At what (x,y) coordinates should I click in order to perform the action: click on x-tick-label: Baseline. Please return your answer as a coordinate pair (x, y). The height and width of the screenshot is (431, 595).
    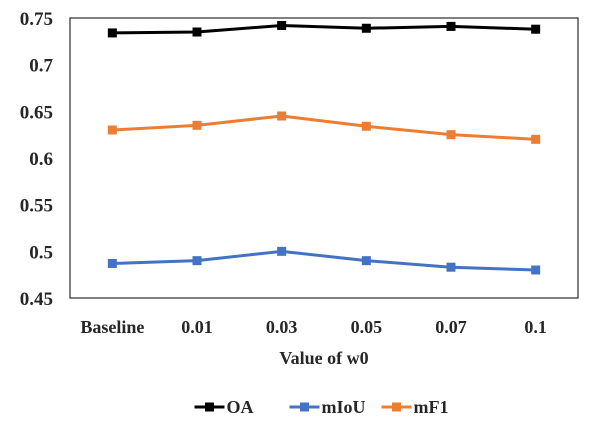
    Looking at the image, I should click on (112, 327).